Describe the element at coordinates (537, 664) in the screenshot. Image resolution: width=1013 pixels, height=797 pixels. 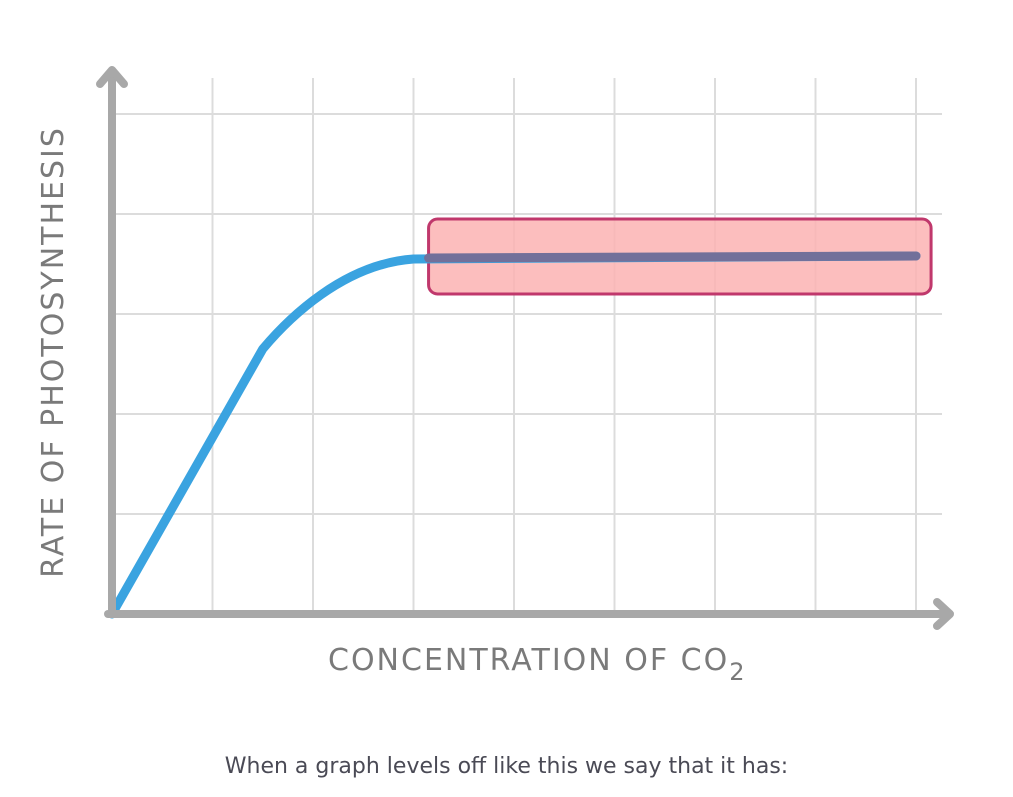
I see `x-axis-label: CONCENTRATION OF CO2` at that location.